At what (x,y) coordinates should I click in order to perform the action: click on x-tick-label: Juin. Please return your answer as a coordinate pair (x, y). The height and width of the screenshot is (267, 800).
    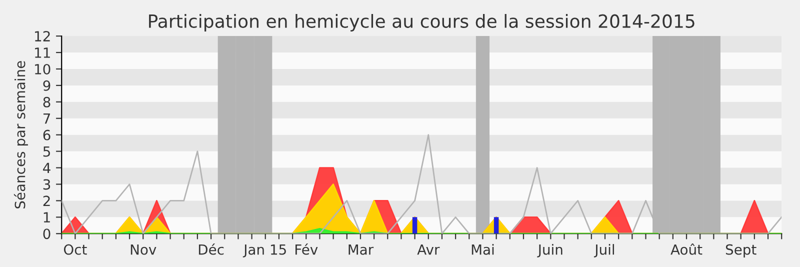
    Looking at the image, I should click on (549, 251).